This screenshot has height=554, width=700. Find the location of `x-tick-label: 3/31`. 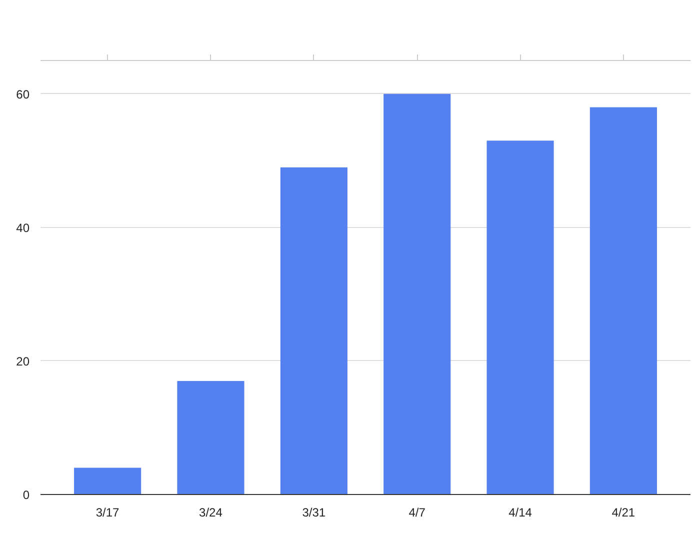

x-tick-label: 3/31 is located at coordinates (314, 513).